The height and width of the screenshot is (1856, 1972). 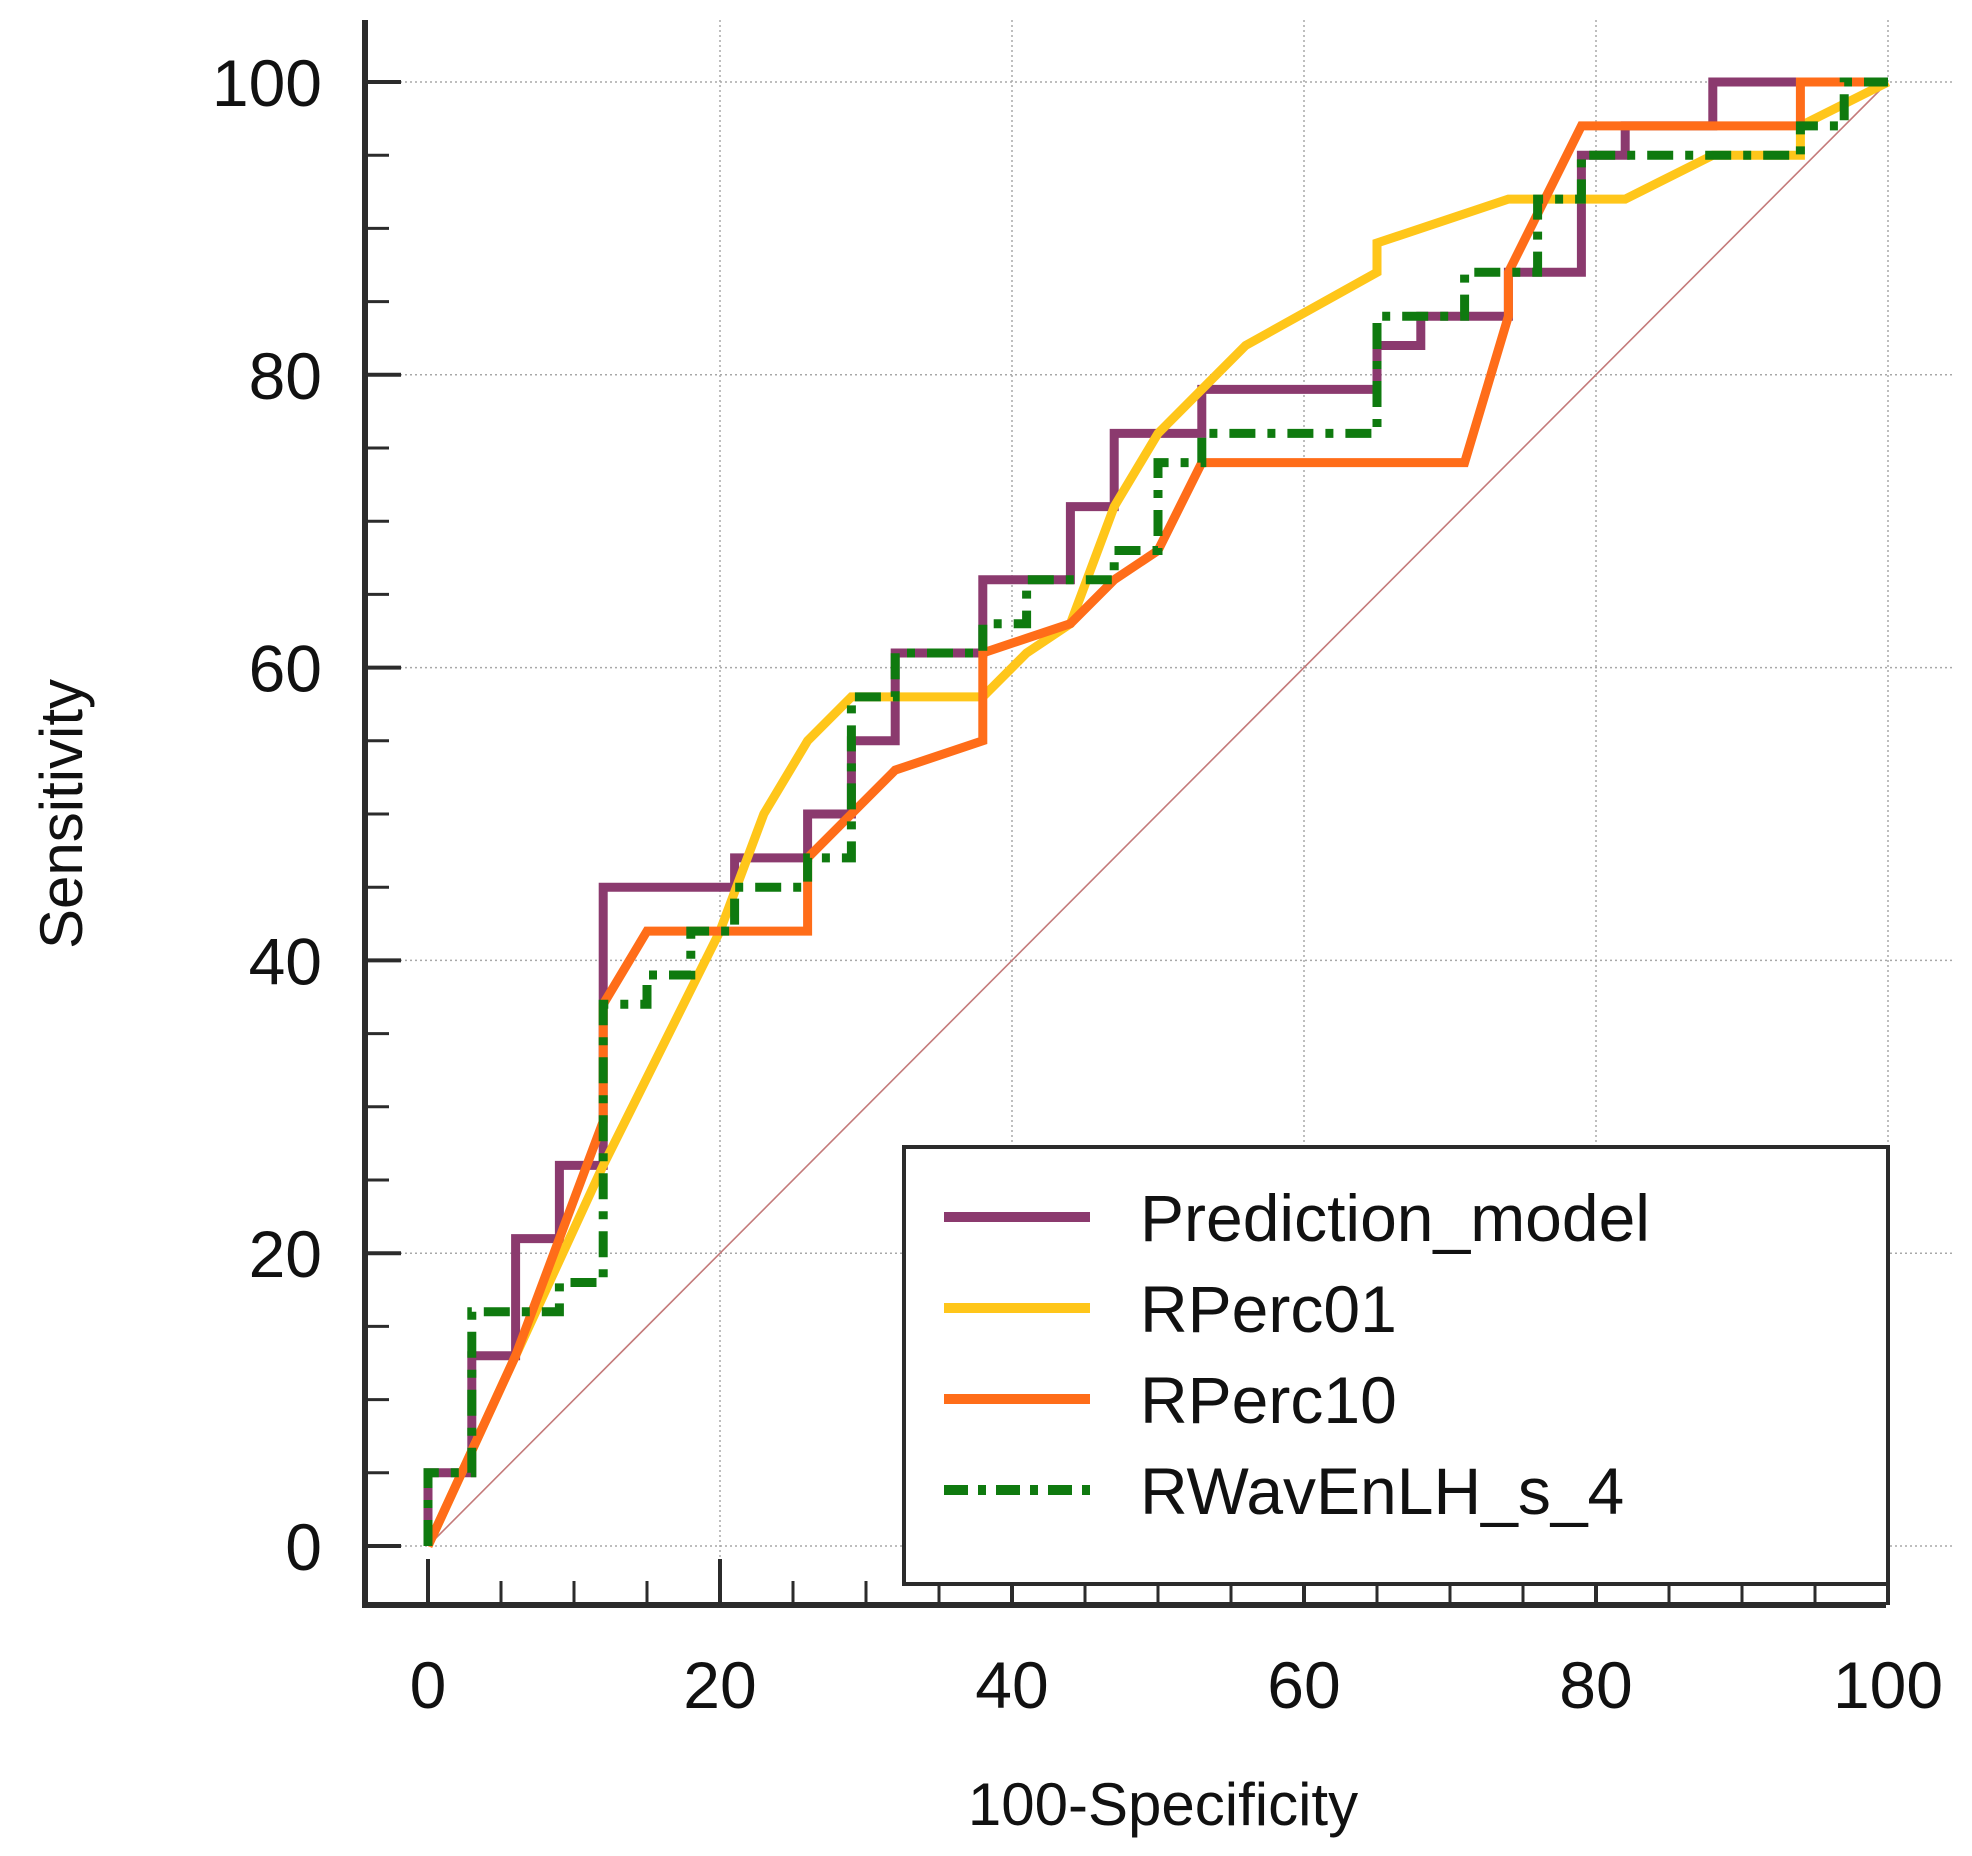 I want to click on y-tick-label: 80, so click(x=285, y=376).